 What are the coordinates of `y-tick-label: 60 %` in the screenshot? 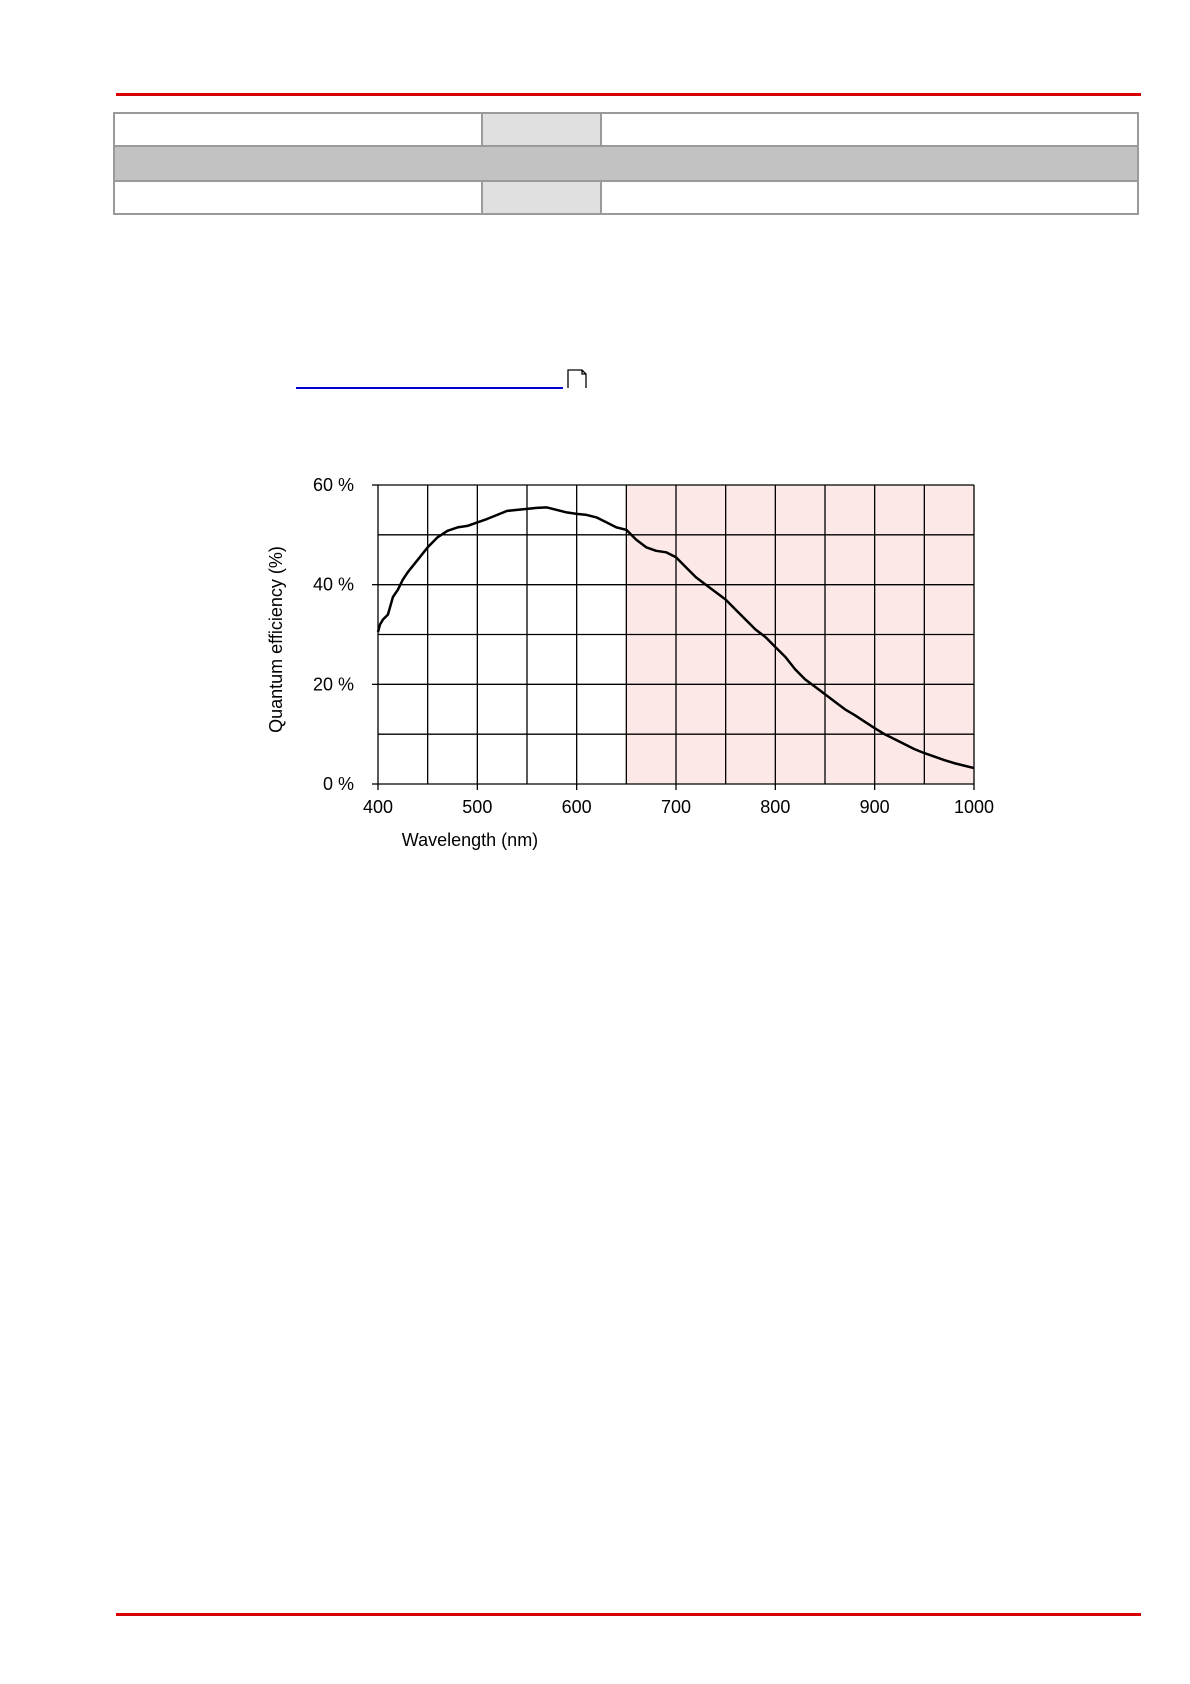 It's located at (333, 485).